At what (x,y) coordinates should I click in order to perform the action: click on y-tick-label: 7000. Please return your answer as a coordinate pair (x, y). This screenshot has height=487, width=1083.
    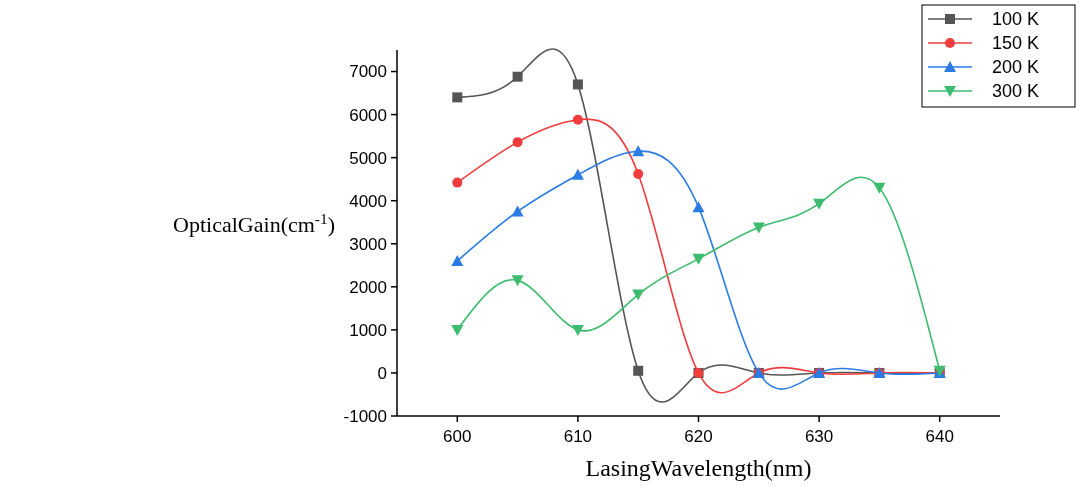
    Looking at the image, I should click on (368, 72).